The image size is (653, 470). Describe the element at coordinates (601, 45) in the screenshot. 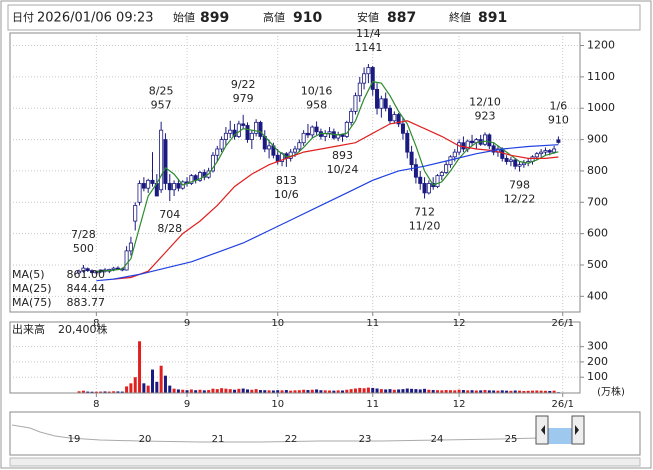

I see `y-tick-label: 1200` at that location.